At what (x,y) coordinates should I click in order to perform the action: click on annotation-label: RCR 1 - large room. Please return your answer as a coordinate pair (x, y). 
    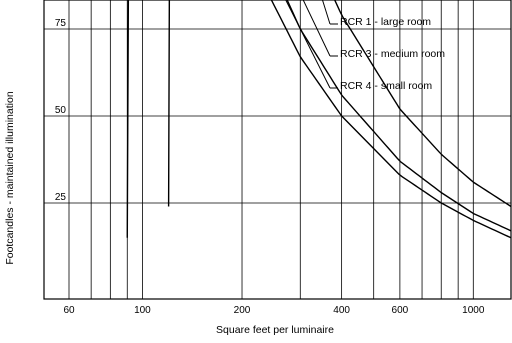
    Looking at the image, I should click on (385, 22).